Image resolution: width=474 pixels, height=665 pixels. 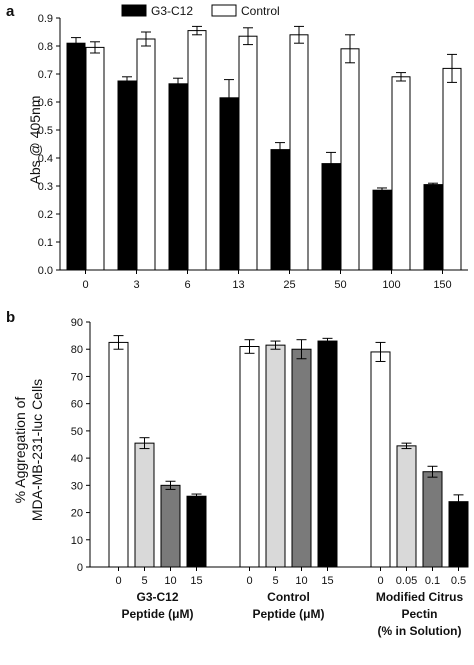 What do you see at coordinates (288, 597) in the screenshot?
I see `group-label-2-line-1: Control` at bounding box center [288, 597].